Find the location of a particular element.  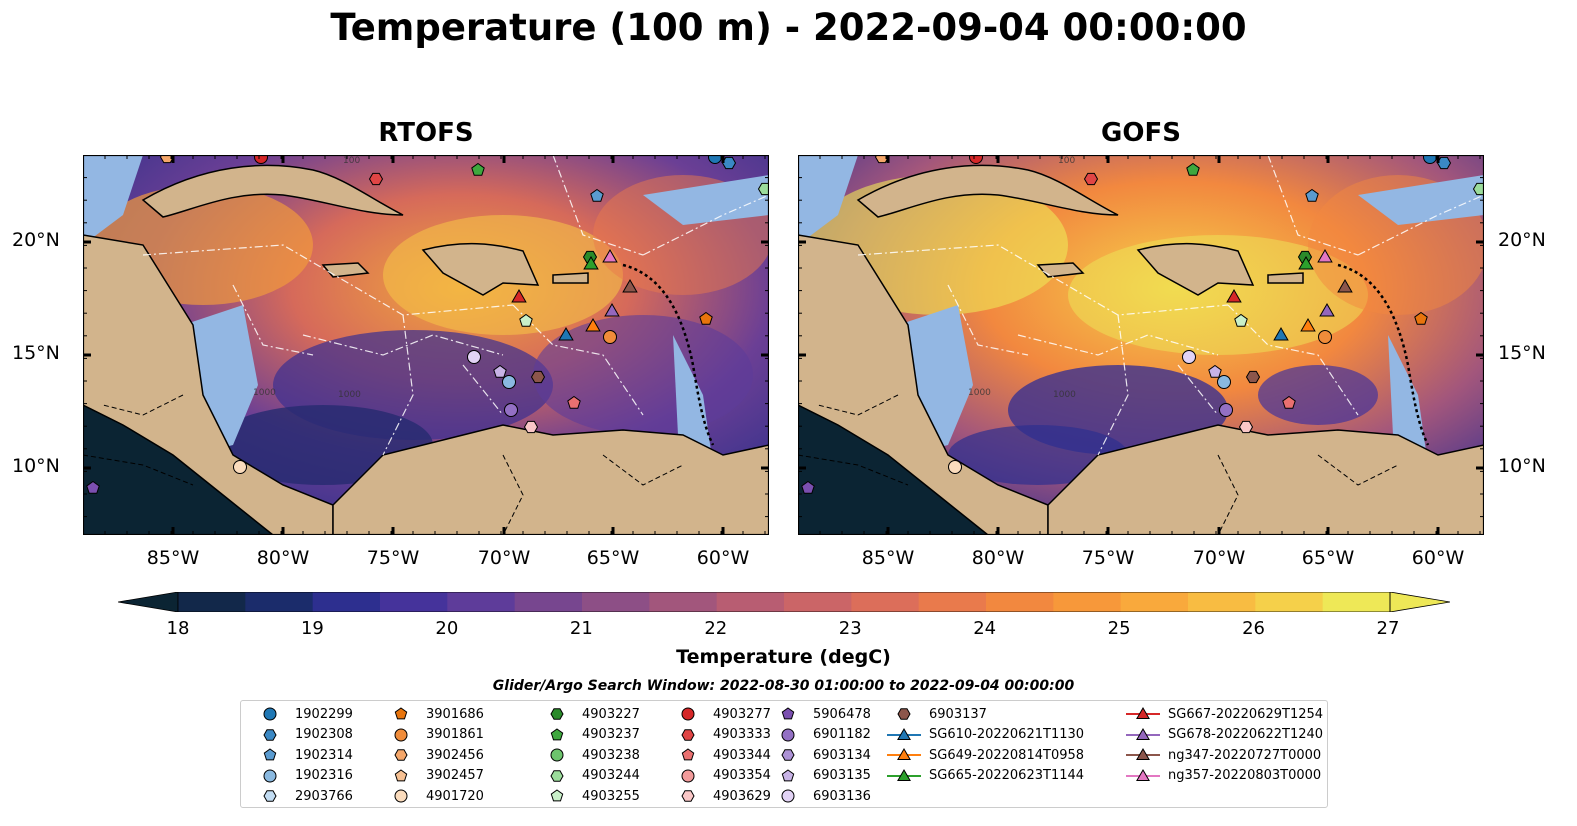

shelf-water is located at coordinates (706, 200).